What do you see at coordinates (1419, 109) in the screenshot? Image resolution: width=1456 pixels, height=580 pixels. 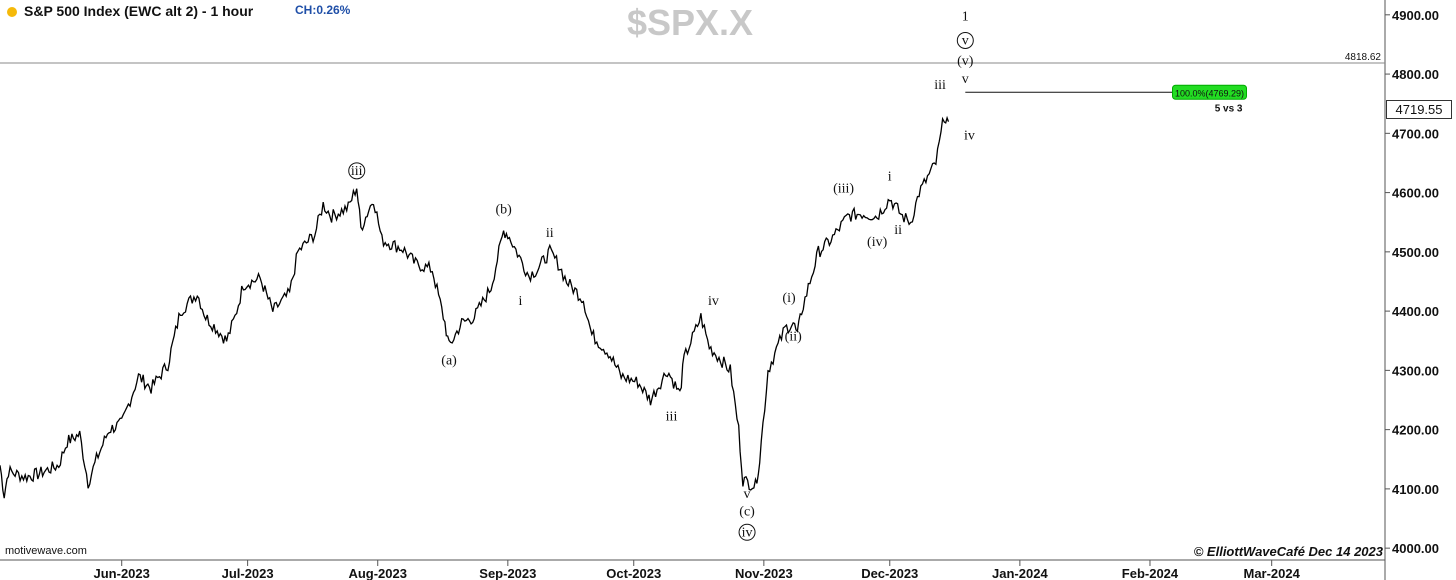 I see `last-price-tag: 4719.55` at bounding box center [1419, 109].